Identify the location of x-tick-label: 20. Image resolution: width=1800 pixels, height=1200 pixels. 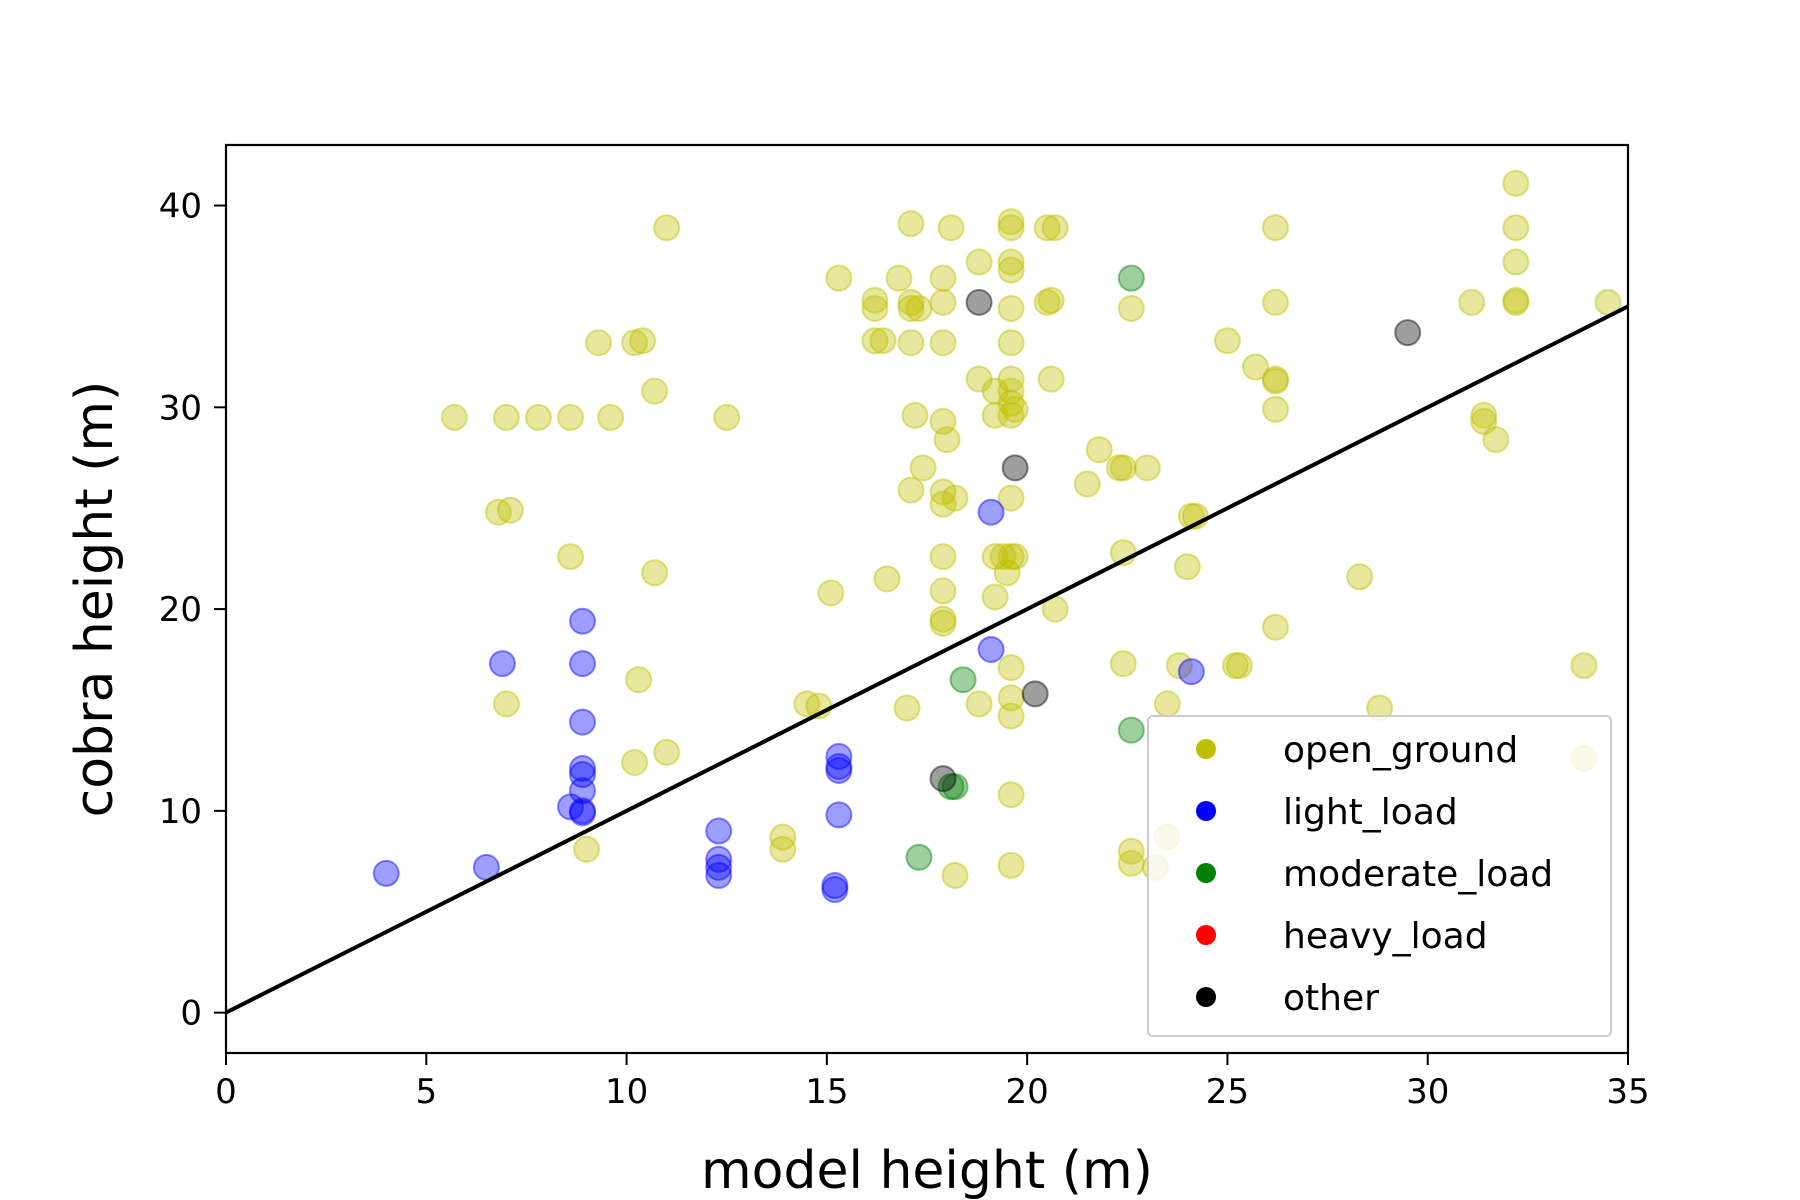
(1027, 1092).